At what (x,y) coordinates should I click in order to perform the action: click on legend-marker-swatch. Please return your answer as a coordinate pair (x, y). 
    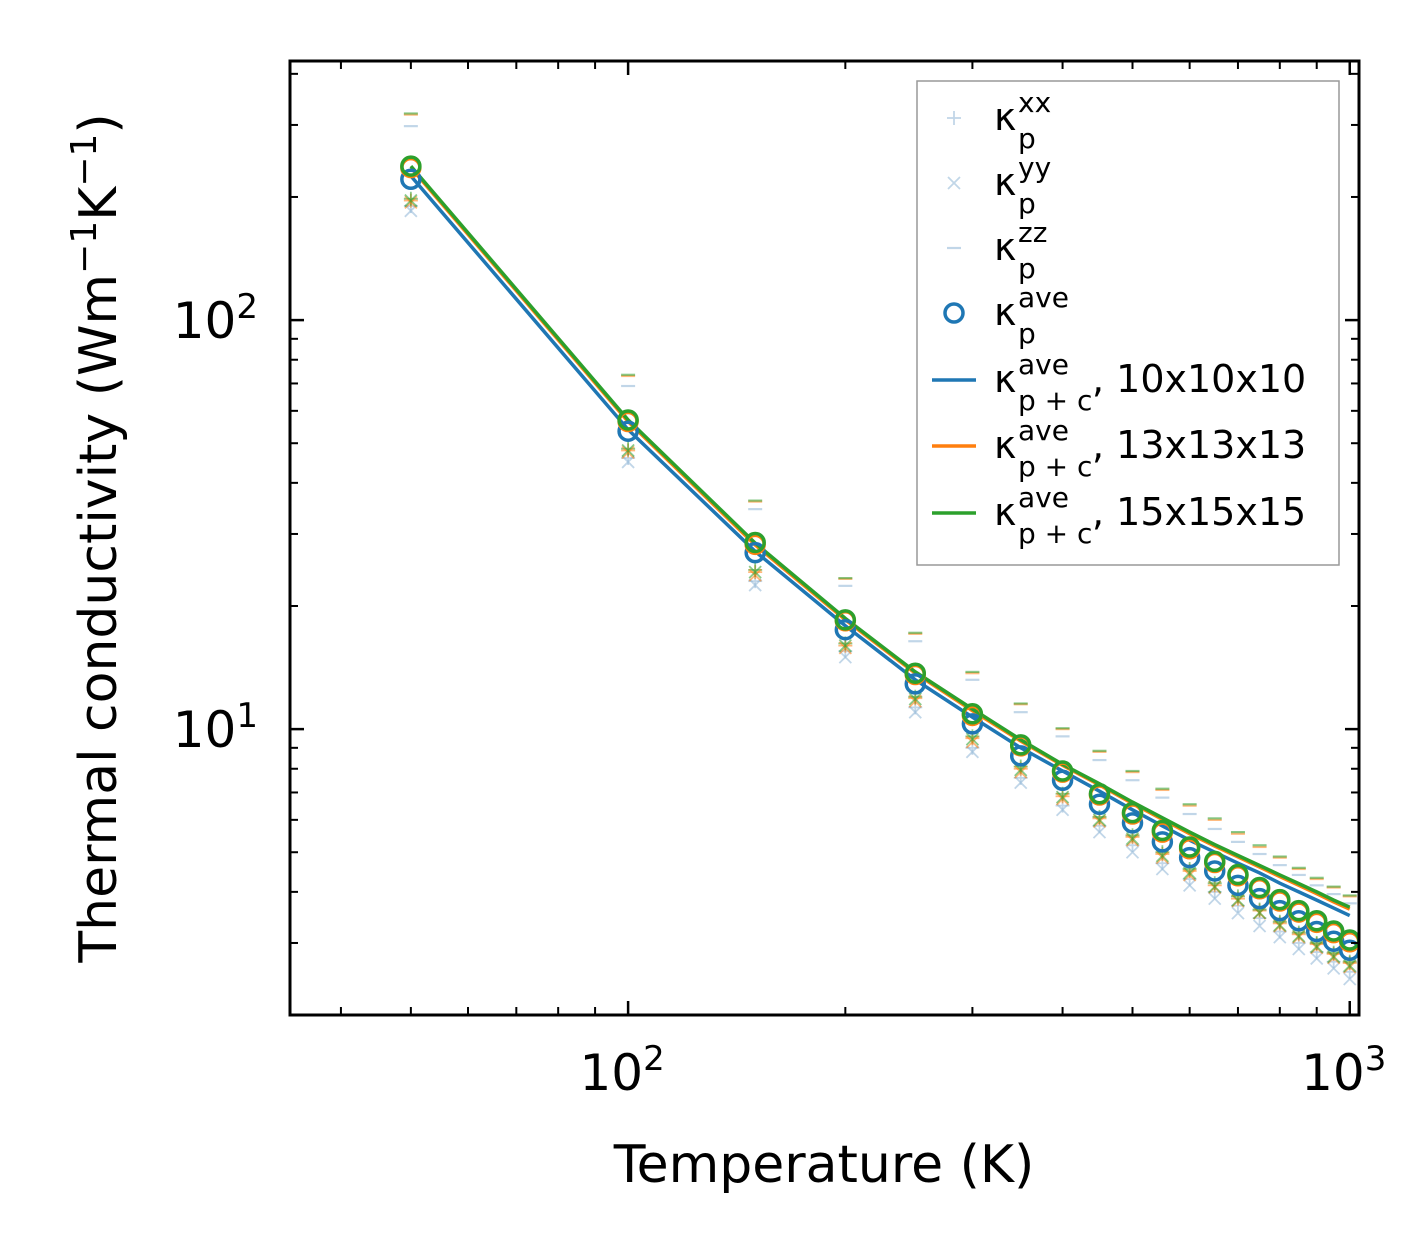
    Looking at the image, I should click on (954, 118).